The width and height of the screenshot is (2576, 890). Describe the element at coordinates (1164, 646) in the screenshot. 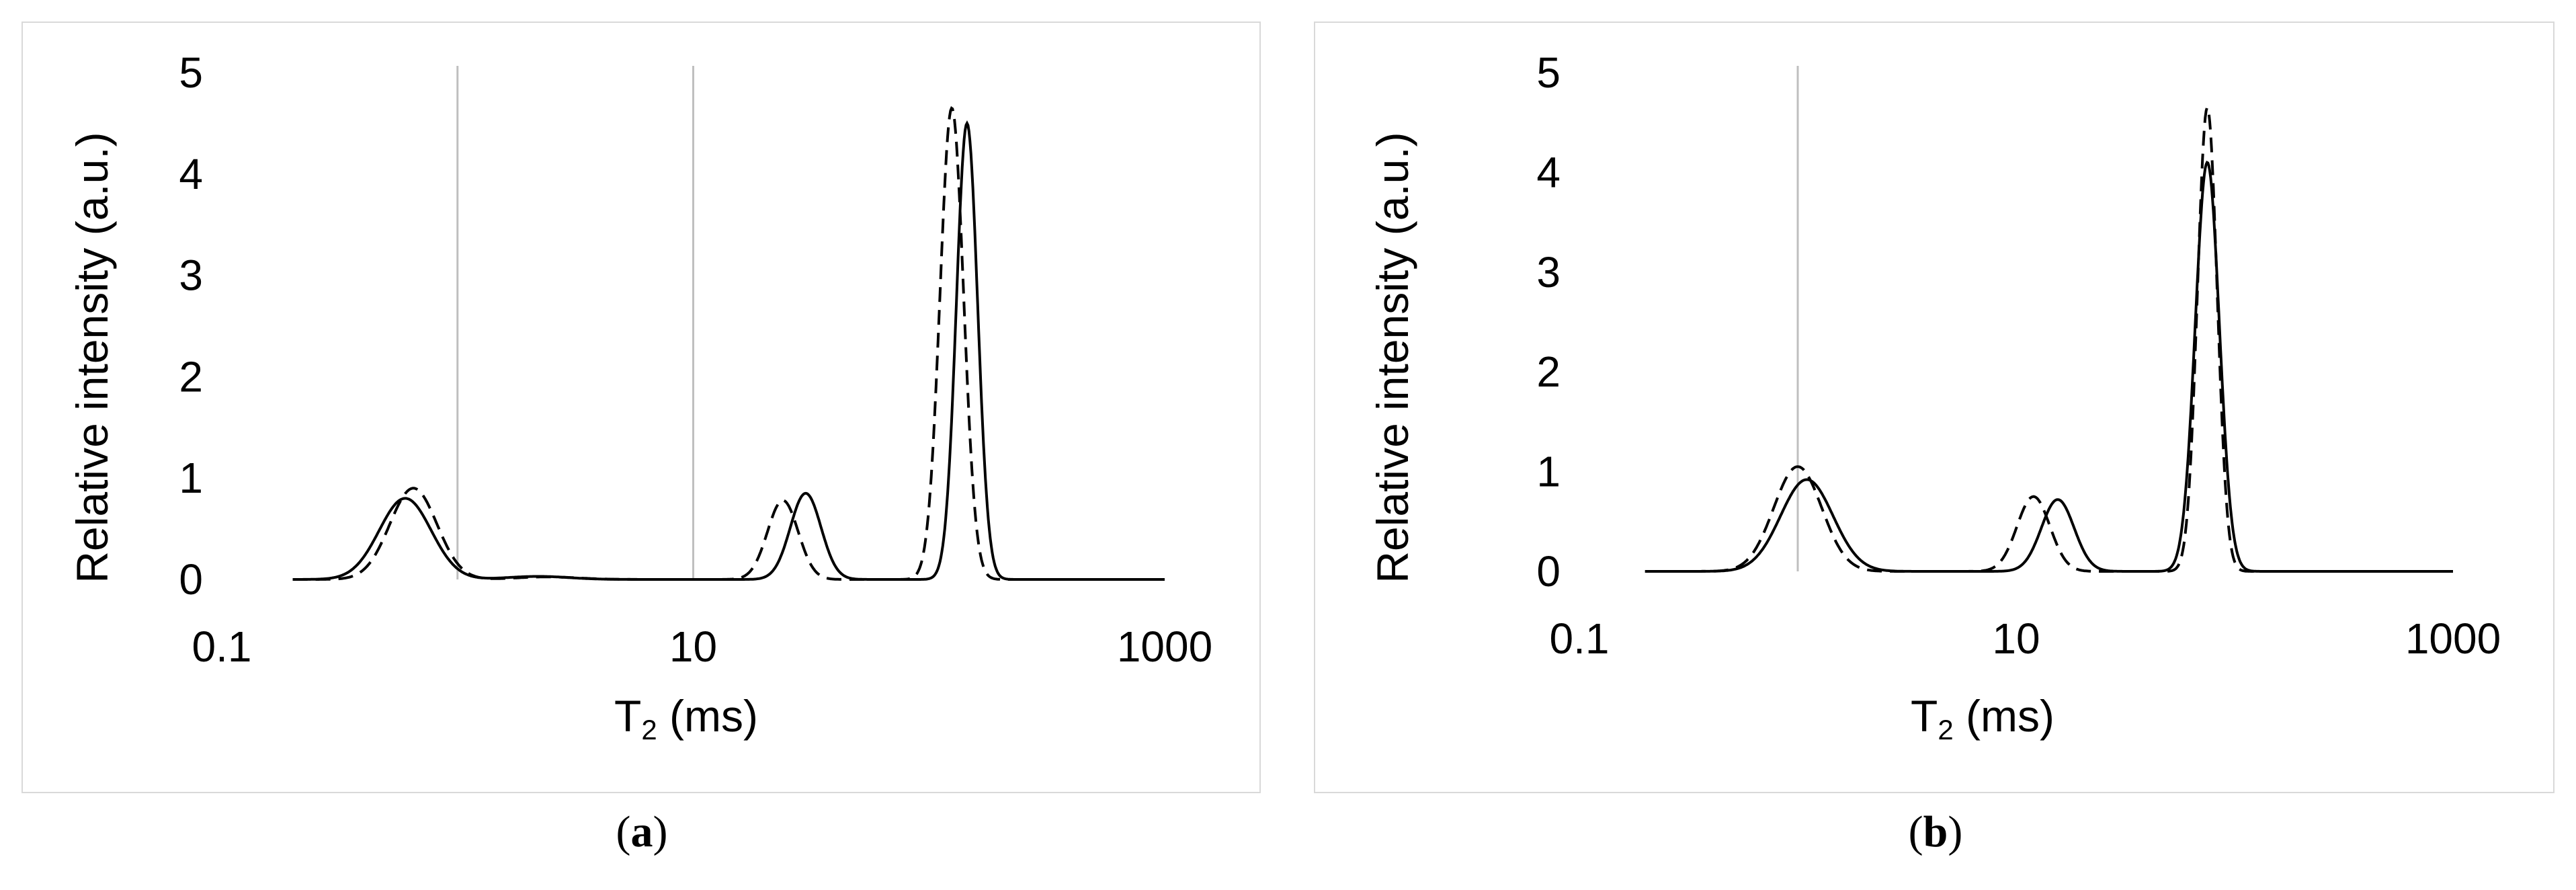

I see `panel-a-x-tick-label: 1000` at that location.